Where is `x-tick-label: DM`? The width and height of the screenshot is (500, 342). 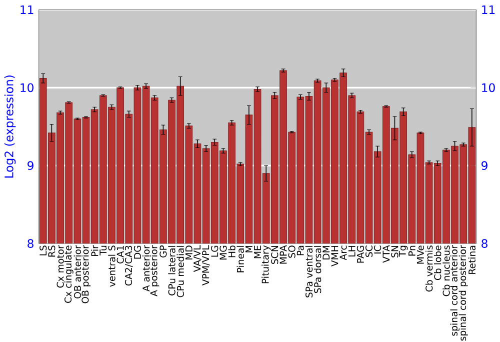
x-tick-label: DM is located at coordinates (326, 253).